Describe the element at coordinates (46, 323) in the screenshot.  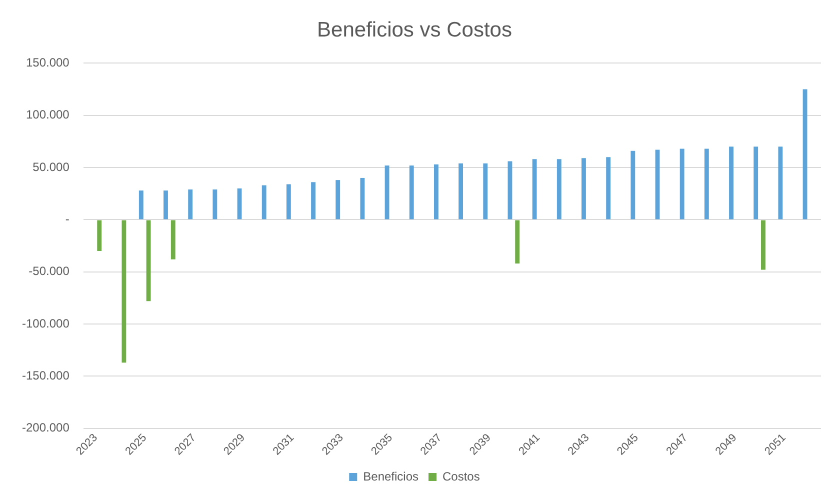
I see `y-tick-label: -100.000` at that location.